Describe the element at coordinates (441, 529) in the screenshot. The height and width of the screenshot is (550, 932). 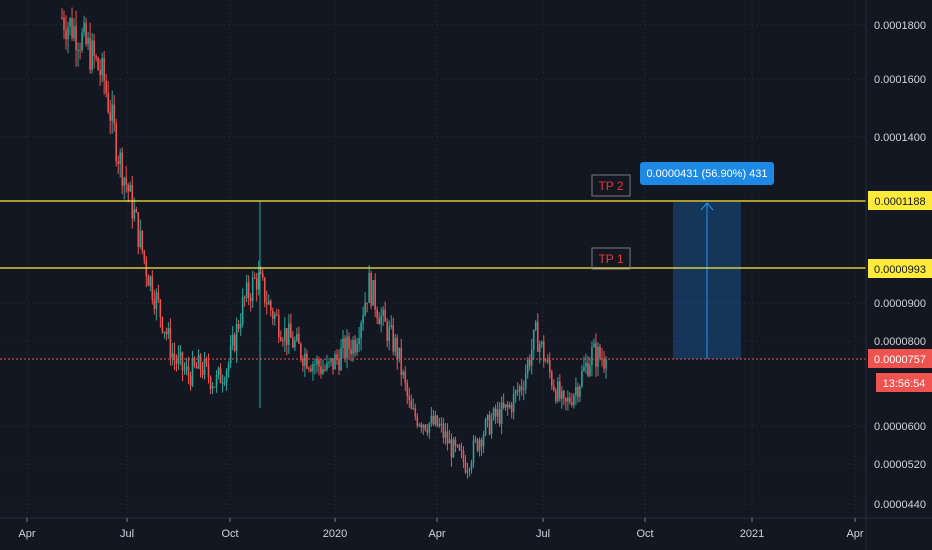
I see `x-axis: Apr Jul Oct 2020 Apr Jul Oct 2021 Apr` at that location.